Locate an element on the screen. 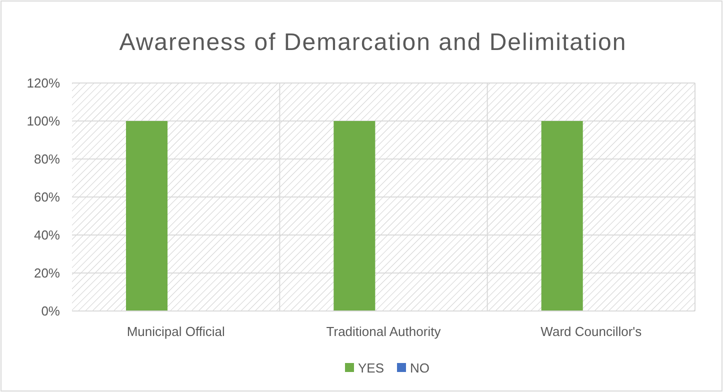 The width and height of the screenshot is (726, 392). x-tick-label: Municipal Official is located at coordinates (175, 331).